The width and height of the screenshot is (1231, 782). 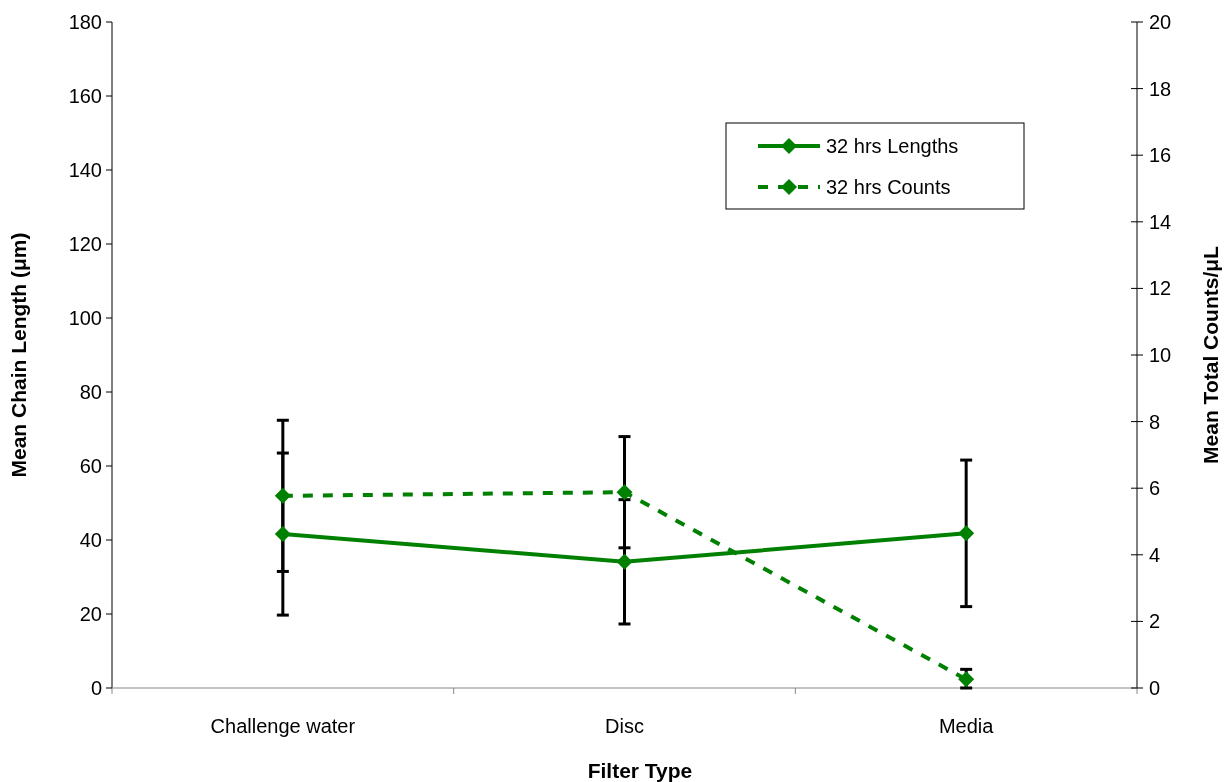 What do you see at coordinates (892, 146) in the screenshot?
I see `legend-label: 32 hrs Lengths` at bounding box center [892, 146].